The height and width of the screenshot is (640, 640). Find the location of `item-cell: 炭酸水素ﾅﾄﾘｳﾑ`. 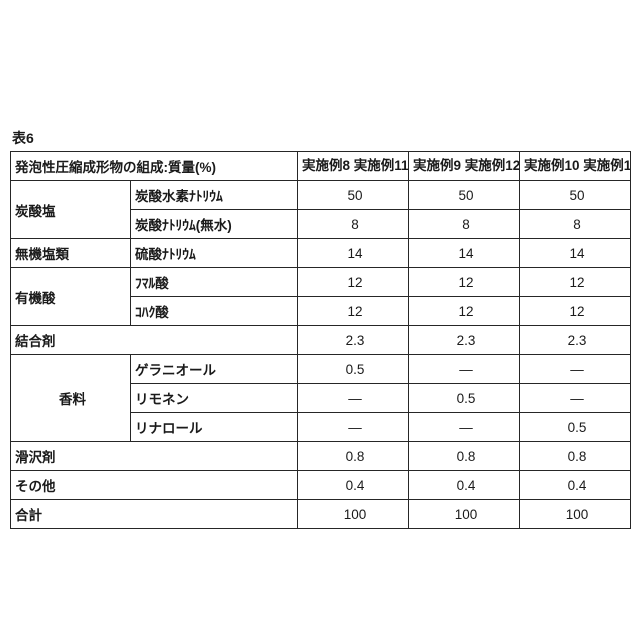

item-cell: 炭酸水素ﾅﾄﾘｳﾑ is located at coordinates (214, 195).